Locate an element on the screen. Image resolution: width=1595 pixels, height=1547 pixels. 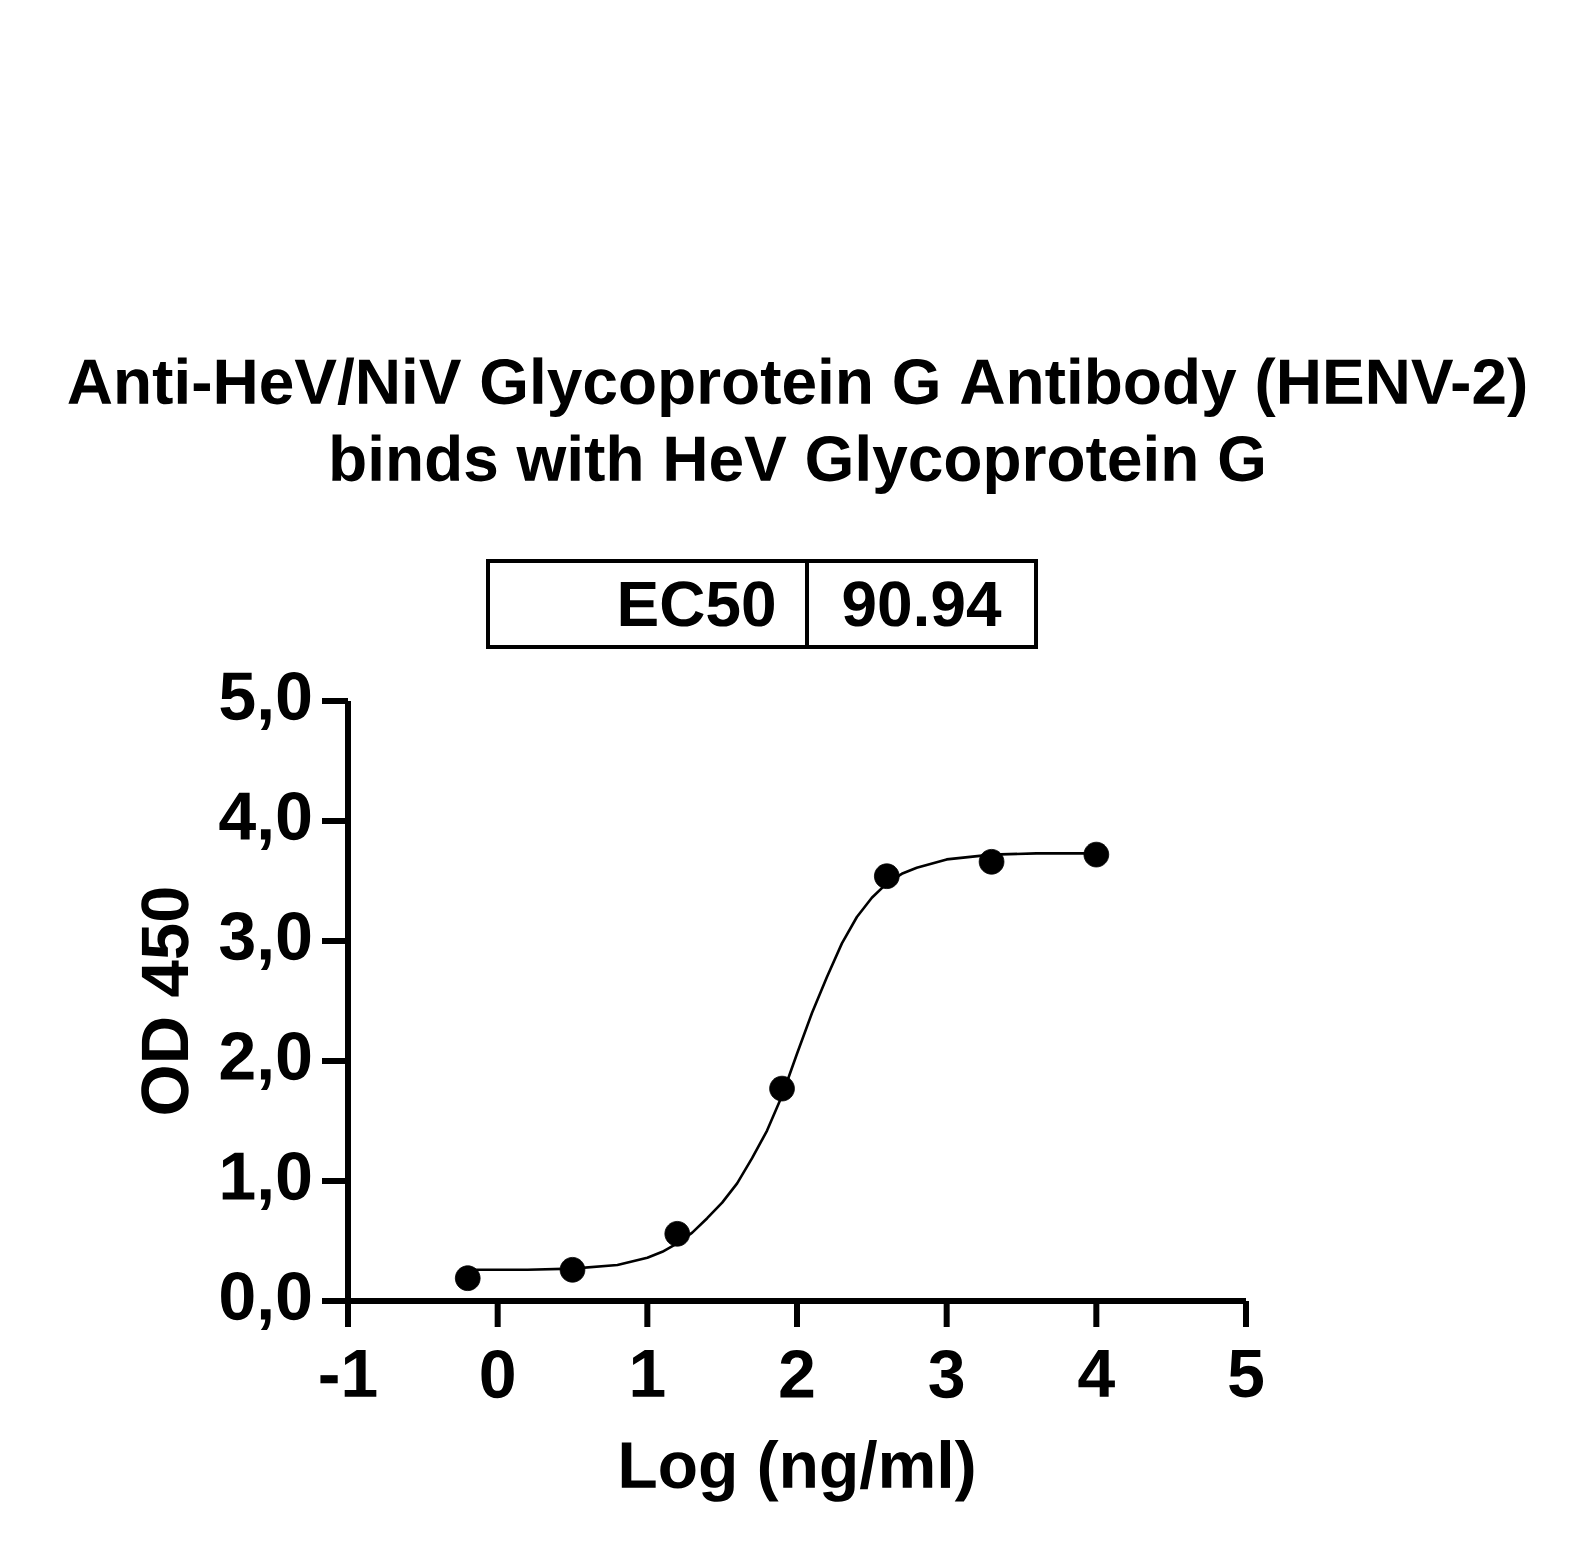
x-tick-label: 2 is located at coordinates (797, 1374).